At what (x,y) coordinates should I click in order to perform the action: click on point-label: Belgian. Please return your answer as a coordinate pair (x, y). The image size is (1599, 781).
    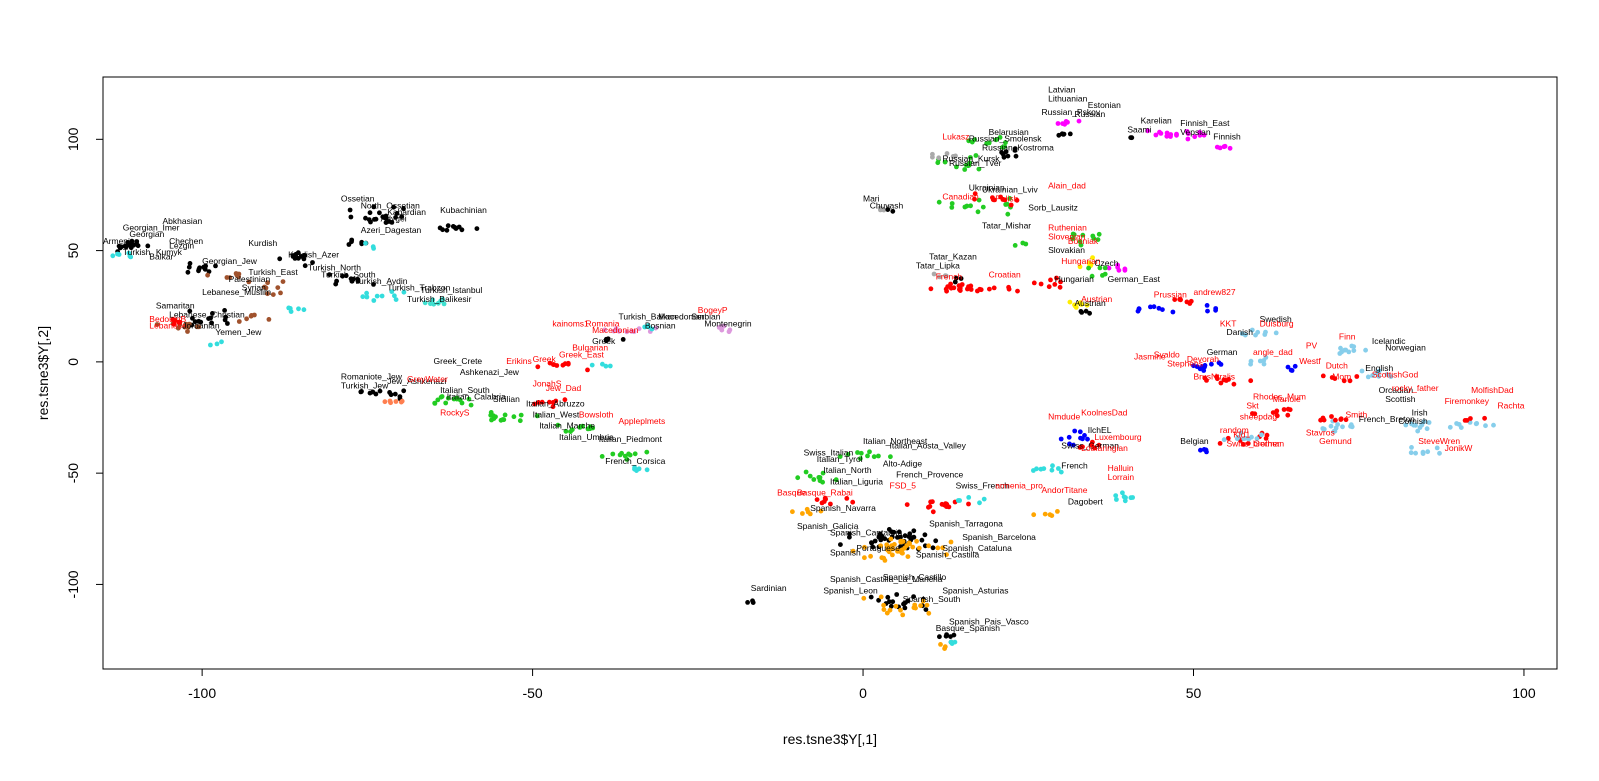
    Looking at the image, I should click on (1194, 441).